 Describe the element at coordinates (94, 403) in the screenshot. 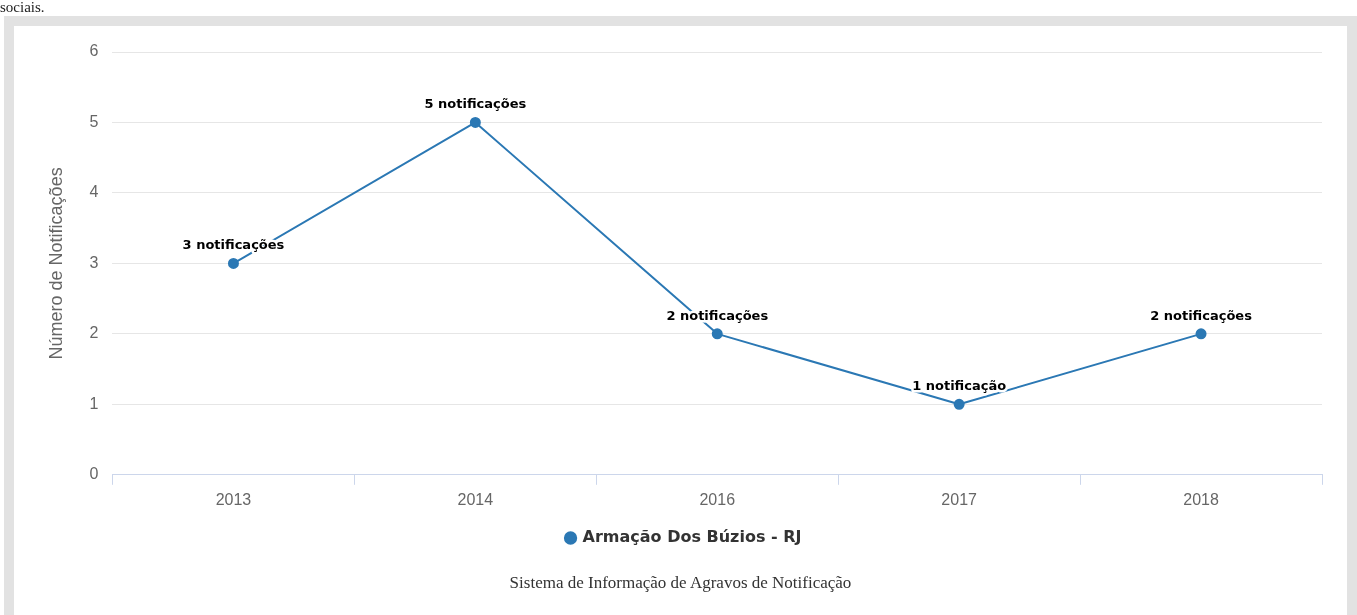

I see `y-tick-label: 1` at that location.